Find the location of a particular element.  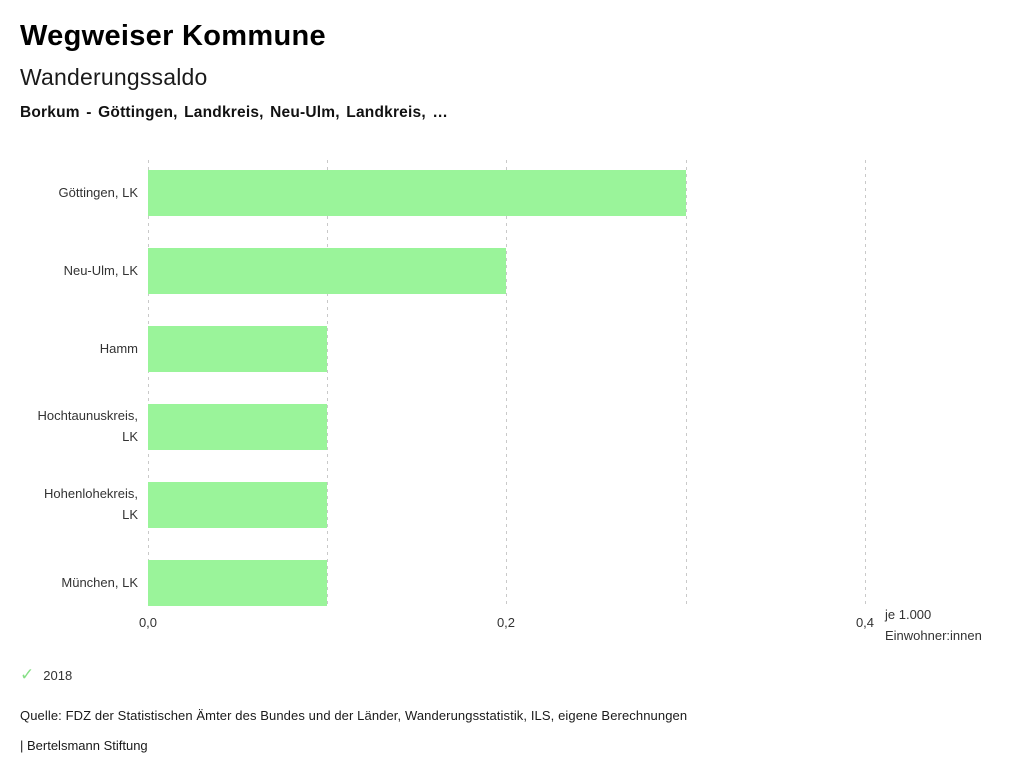

x-tick-label: 0,0 is located at coordinates (148, 622).